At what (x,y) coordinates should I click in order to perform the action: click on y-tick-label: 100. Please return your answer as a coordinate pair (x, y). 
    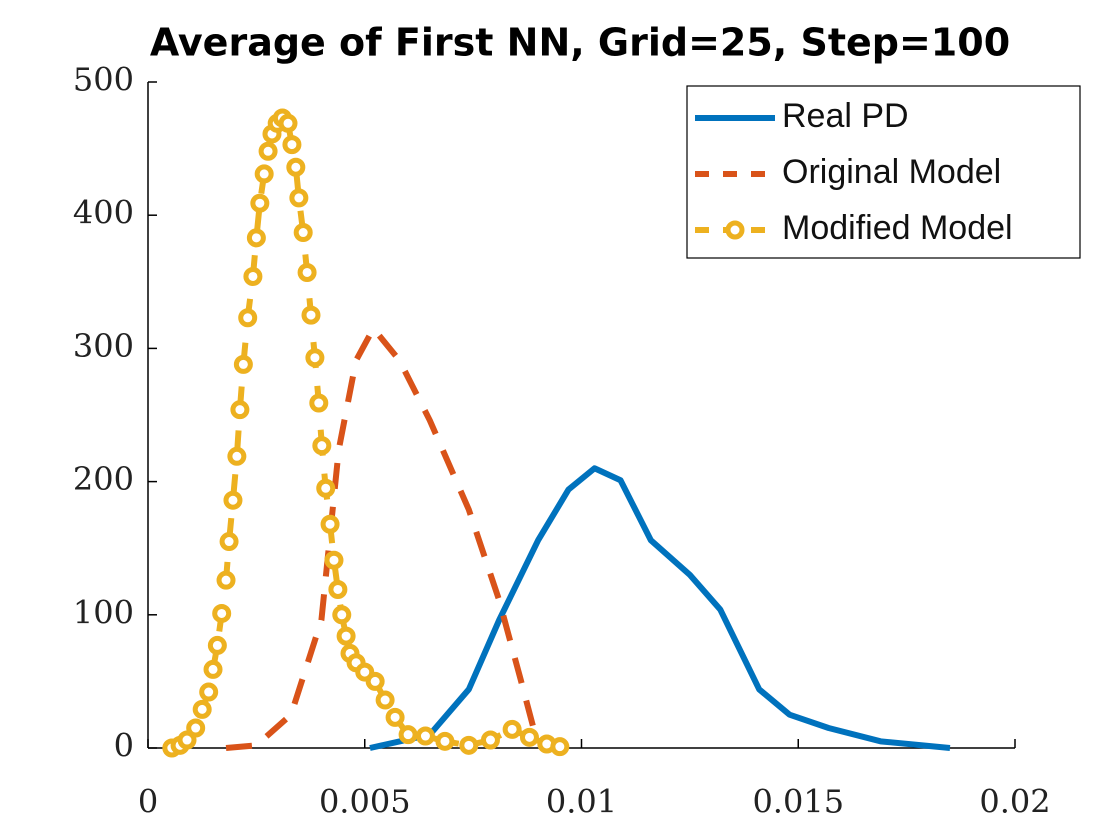
    Looking at the image, I should click on (103, 612).